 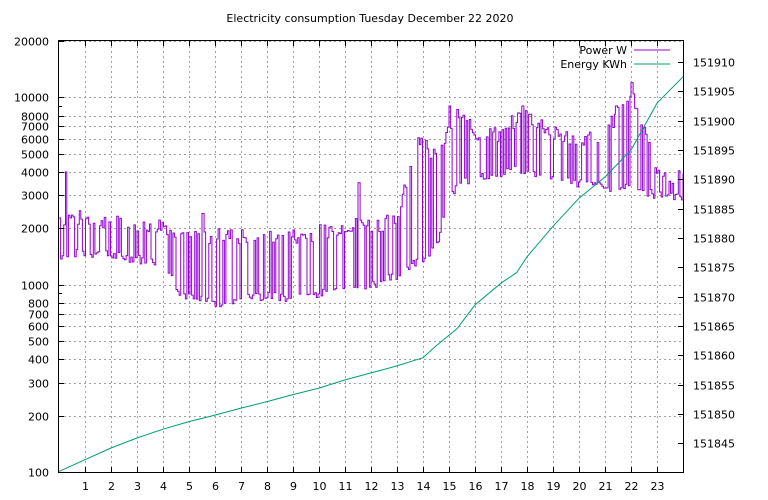 What do you see at coordinates (603, 50) in the screenshot?
I see `legend-label-power: Power W` at bounding box center [603, 50].